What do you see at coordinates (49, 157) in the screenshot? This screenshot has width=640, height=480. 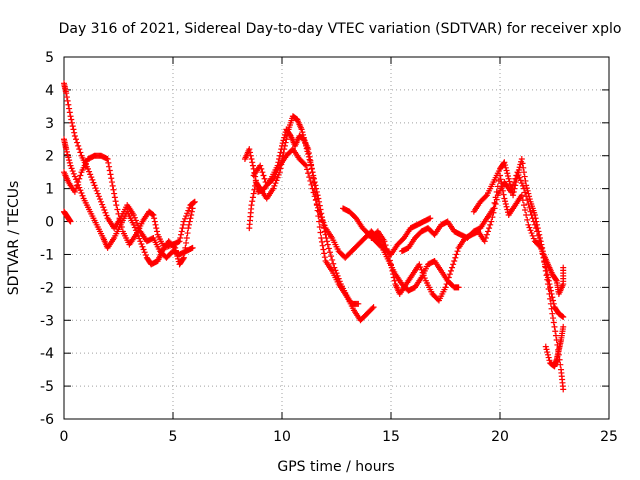 I see `y-tick-label: 2` at bounding box center [49, 157].